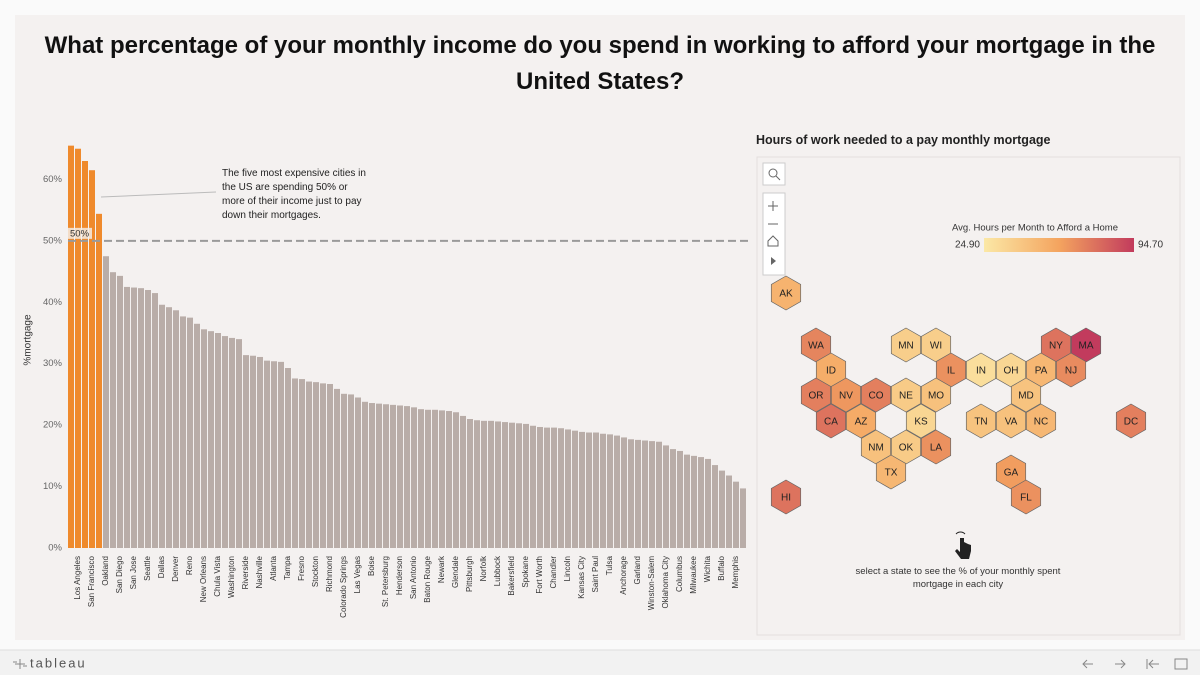 This screenshot has height=675, width=1200. Describe the element at coordinates (773, 261) in the screenshot. I see `play-button` at that location.